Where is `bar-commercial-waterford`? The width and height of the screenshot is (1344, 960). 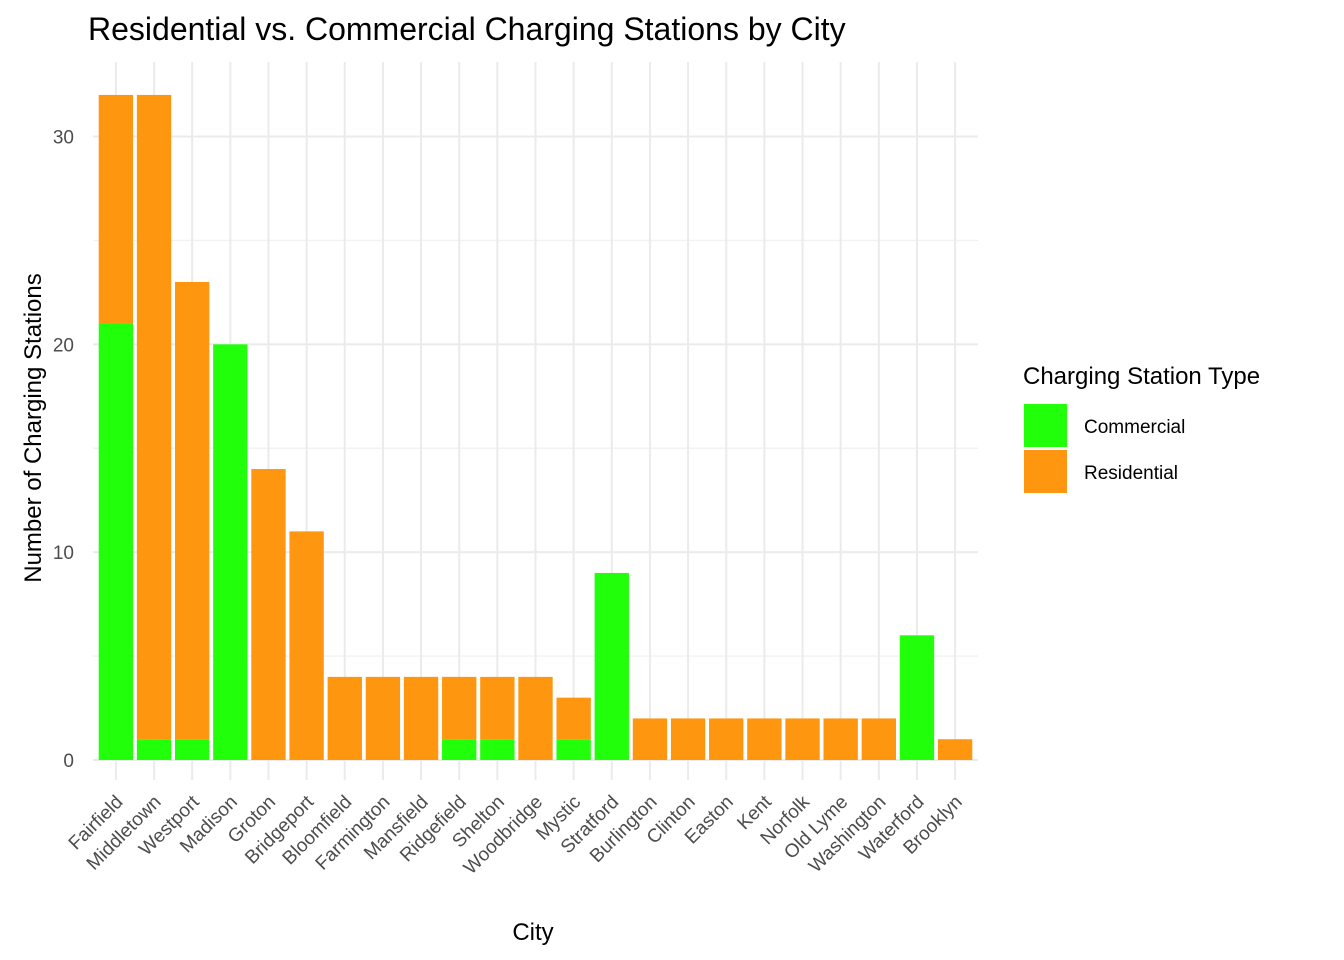
bar-commercial-waterford is located at coordinates (917, 697).